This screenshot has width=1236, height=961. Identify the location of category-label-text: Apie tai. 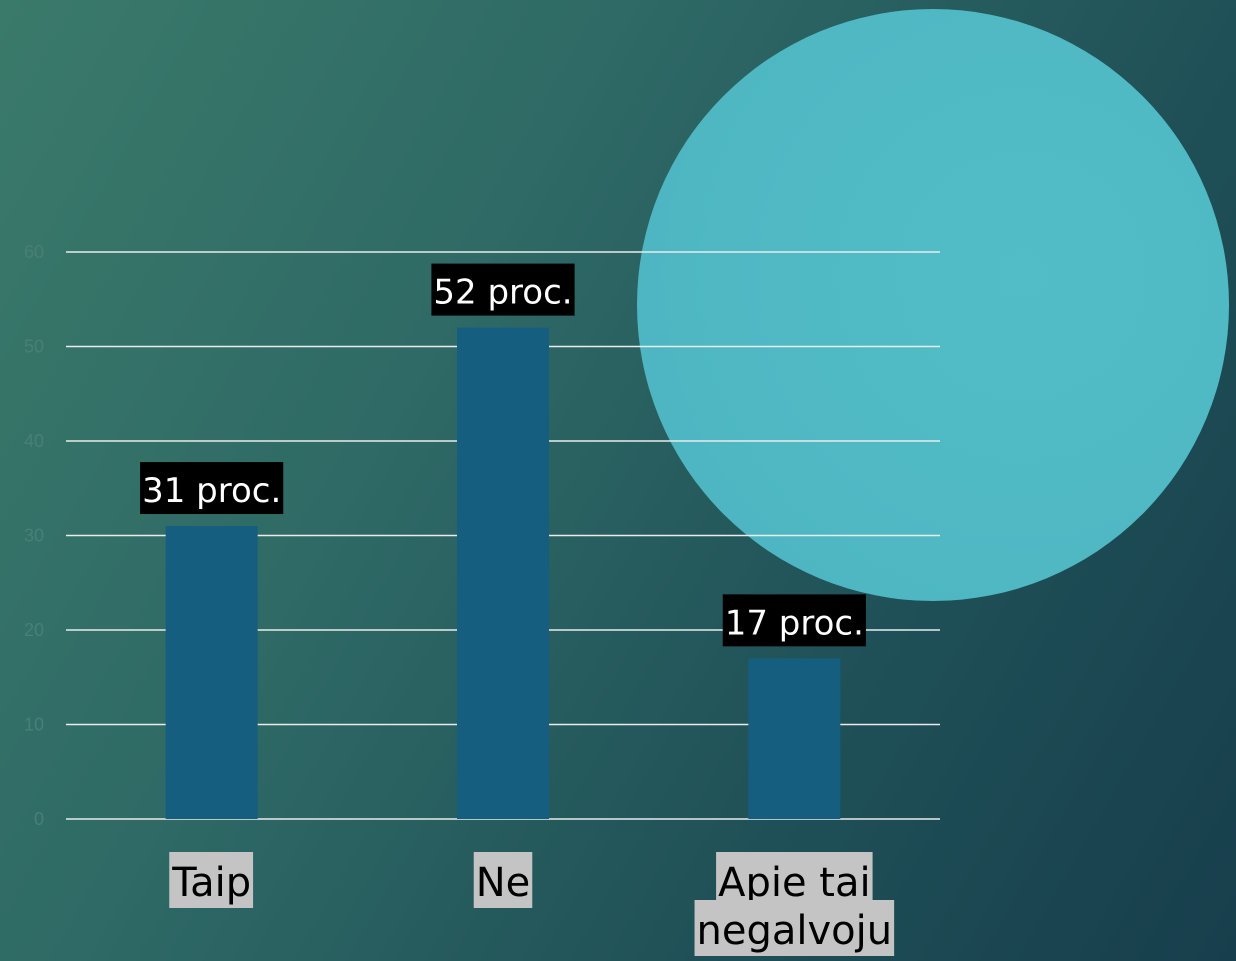
(794, 883).